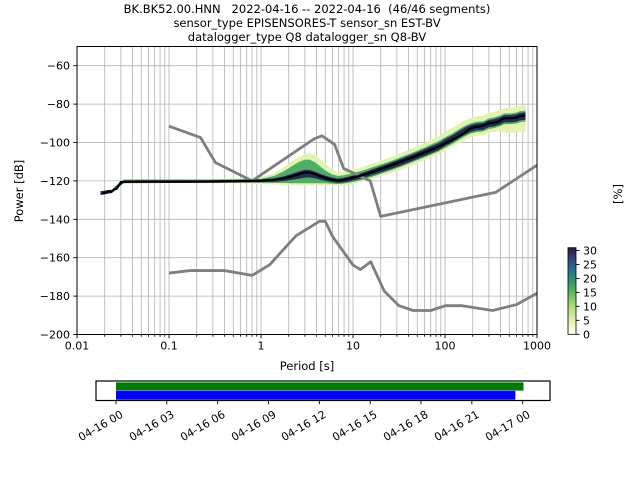 The height and width of the screenshot is (480, 640). What do you see at coordinates (445, 346) in the screenshot?
I see `x-tick-label: 100` at bounding box center [445, 346].